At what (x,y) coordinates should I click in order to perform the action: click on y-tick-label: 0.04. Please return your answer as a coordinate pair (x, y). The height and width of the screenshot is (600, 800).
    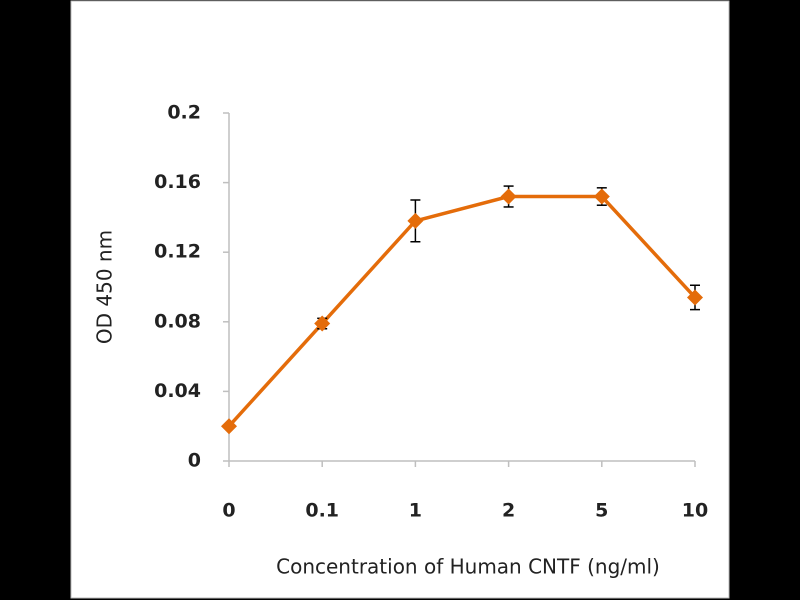
    Looking at the image, I should click on (177, 391).